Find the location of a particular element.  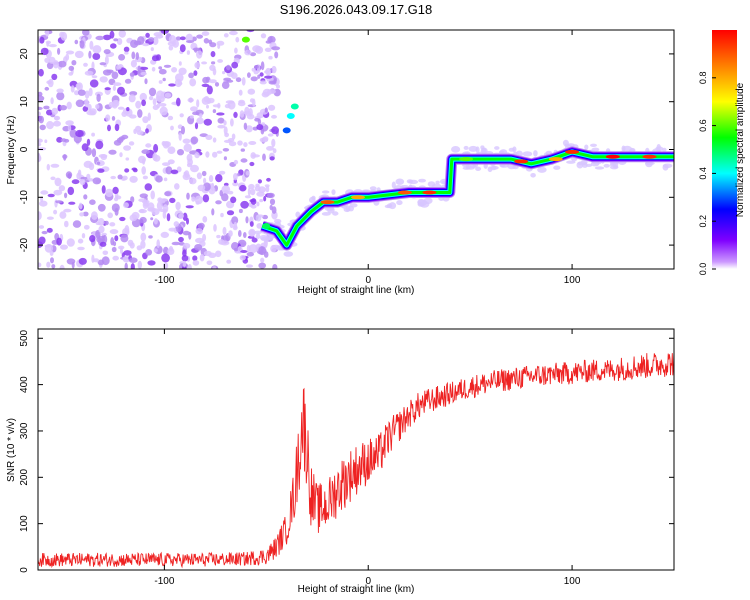

ridge-peak is located at coordinates (572, 151).